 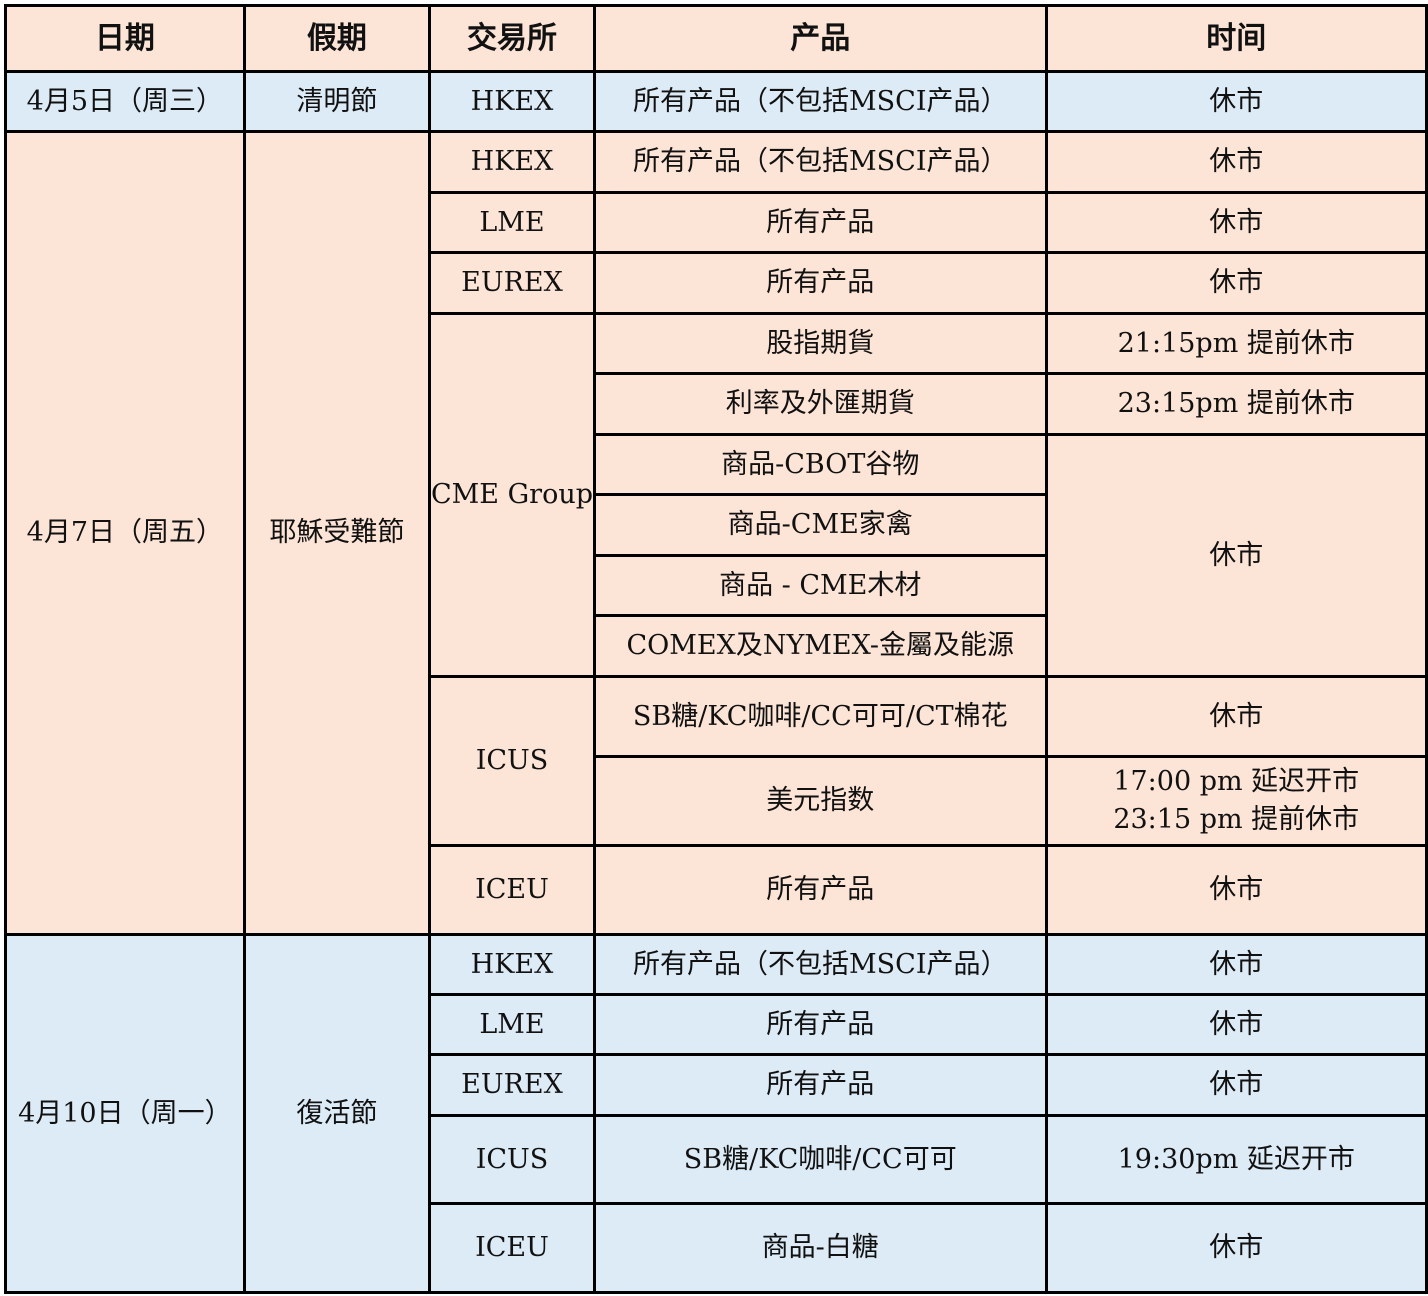 I want to click on date-cell: 4月10日（周一）, so click(x=125, y=1113).